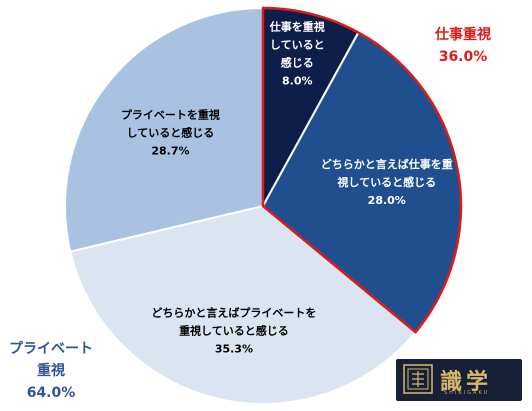 The height and width of the screenshot is (411, 532). I want to click on group-private-title-line2: 重視, so click(51, 371).